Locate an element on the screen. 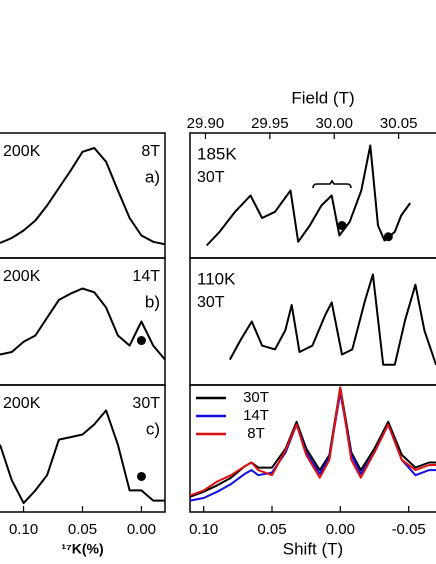 This screenshot has width=436, height=564. panel-label: a) is located at coordinates (152, 176).